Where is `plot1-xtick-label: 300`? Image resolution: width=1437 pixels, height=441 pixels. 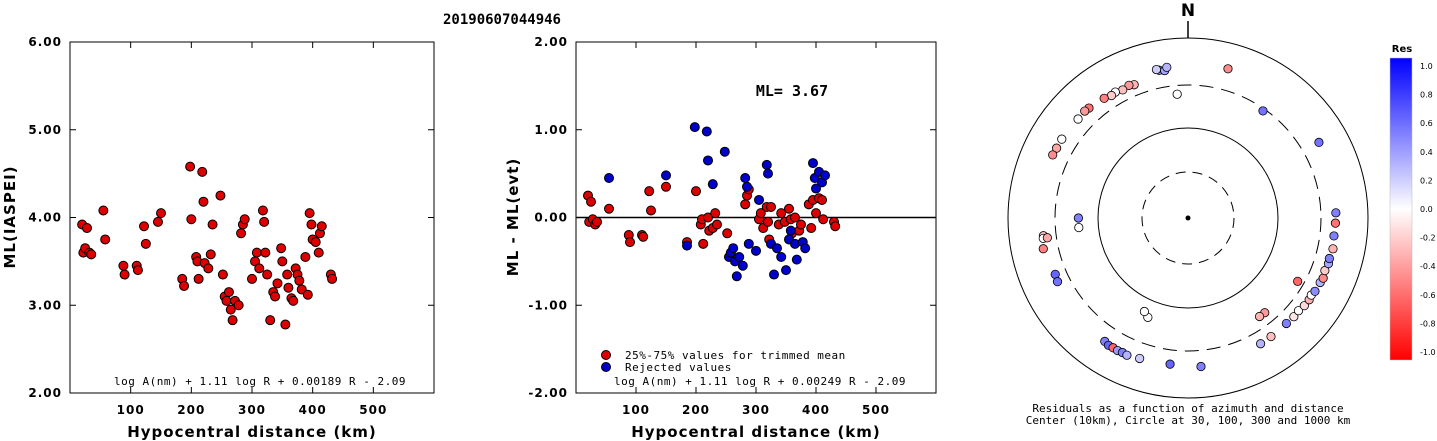 plot1-xtick-label: 300 is located at coordinates (252, 410).